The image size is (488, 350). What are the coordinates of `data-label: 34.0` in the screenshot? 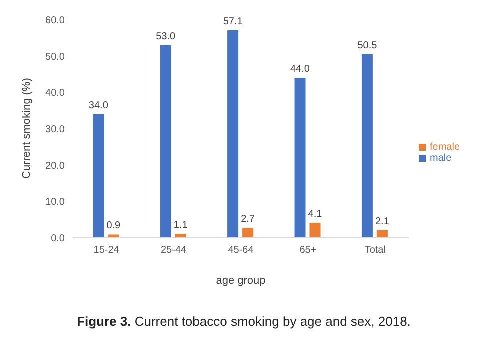 It's located at (98, 106).